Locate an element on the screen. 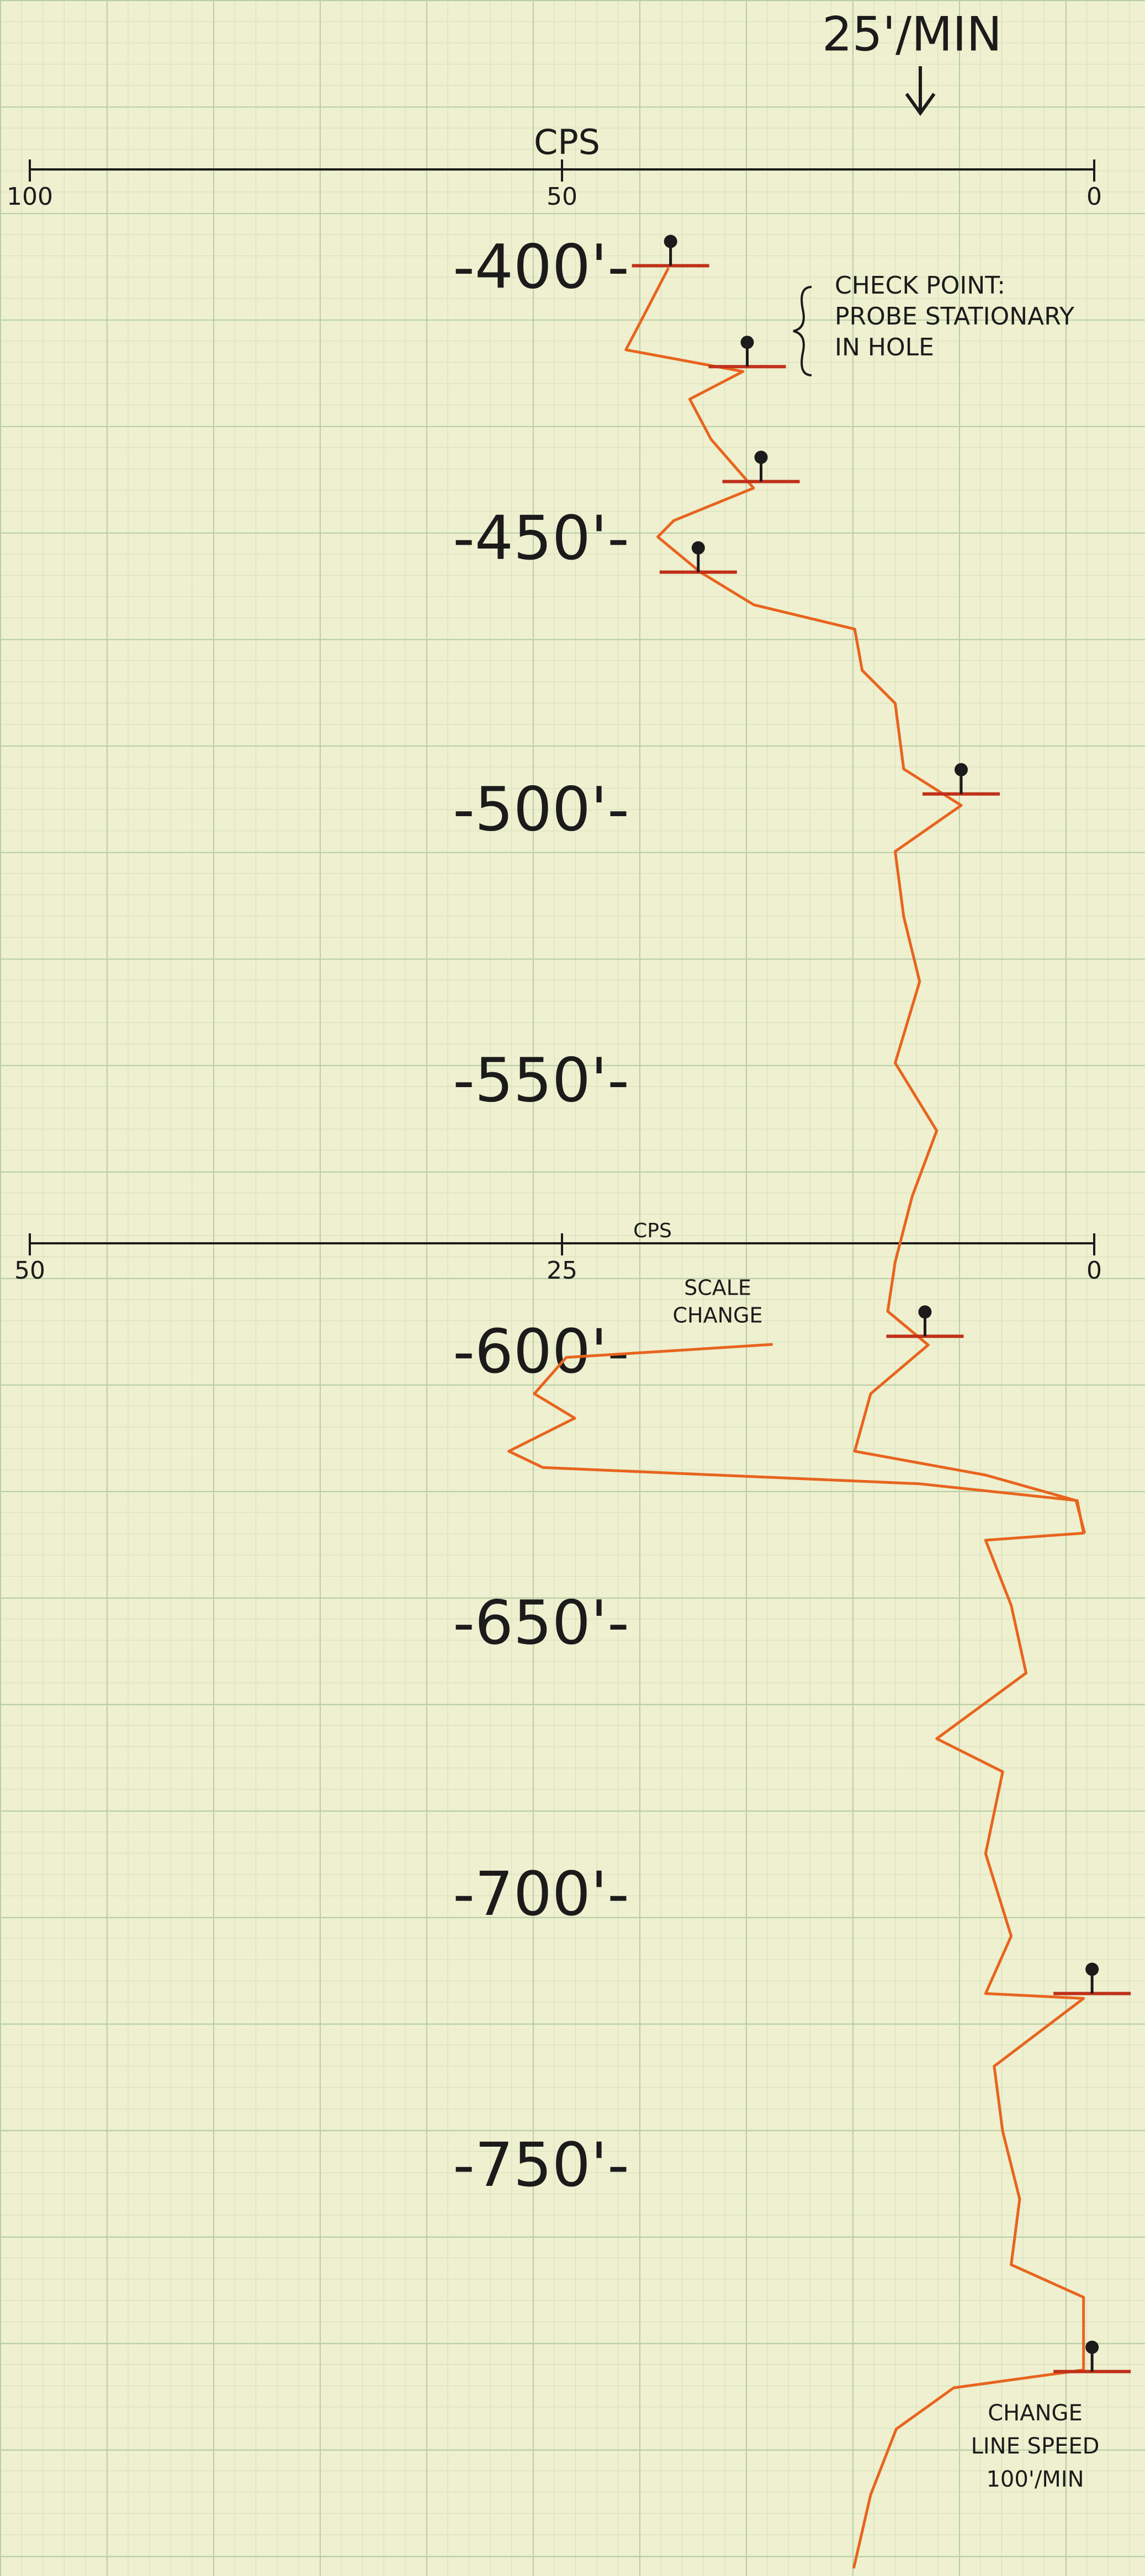 The height and width of the screenshot is (2576, 1145). x-axis-label: CPS is located at coordinates (567, 142).